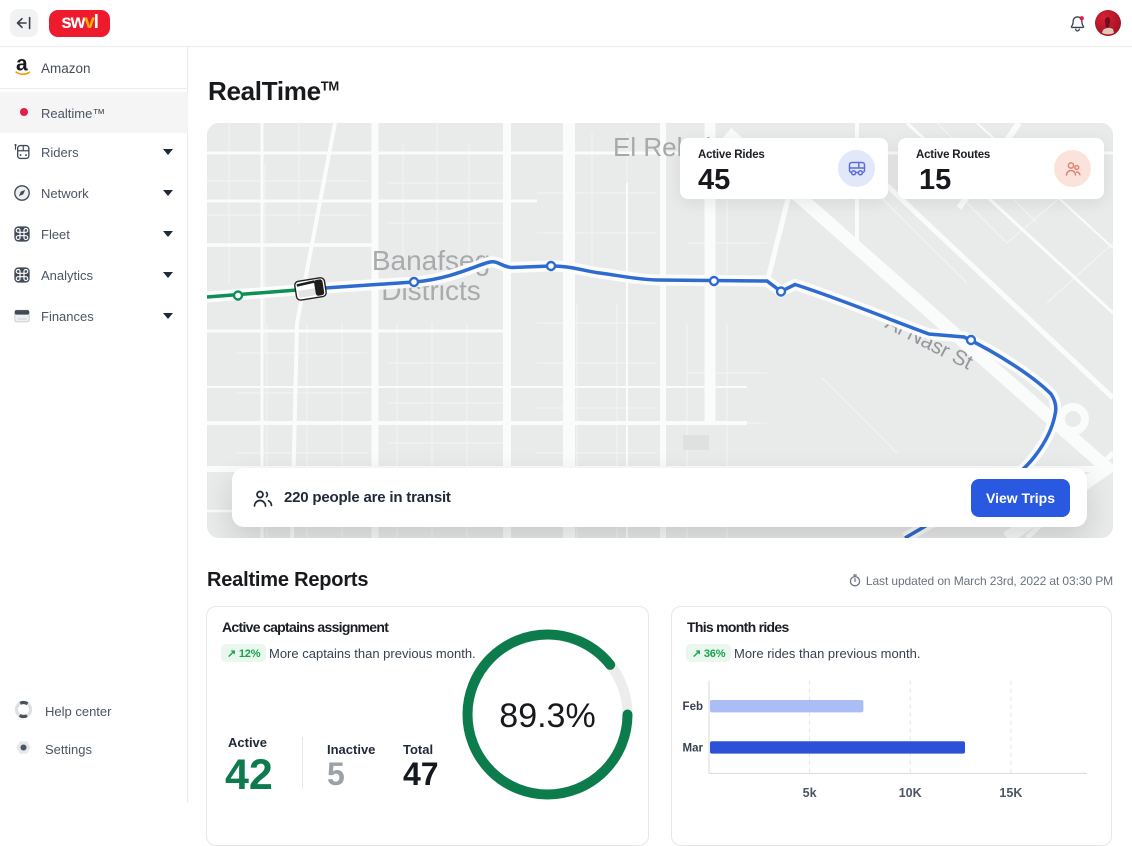 The width and height of the screenshot is (1132, 846). What do you see at coordinates (22, 65) in the screenshot?
I see `svg-text: a` at bounding box center [22, 65].